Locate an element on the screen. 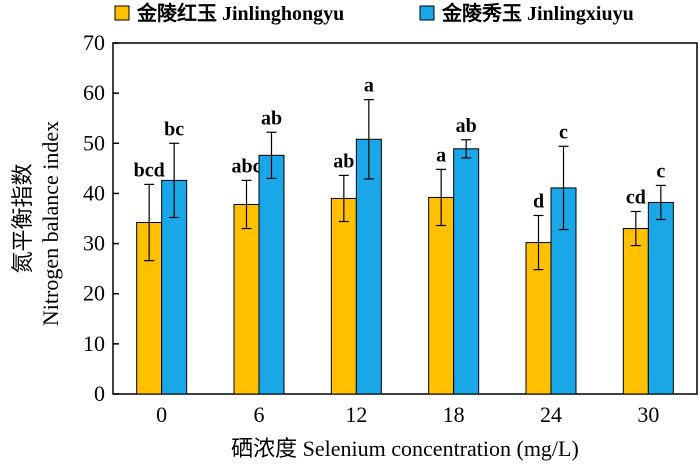 The width and height of the screenshot is (700, 474). y-tick-label: 50 is located at coordinates (94, 142).